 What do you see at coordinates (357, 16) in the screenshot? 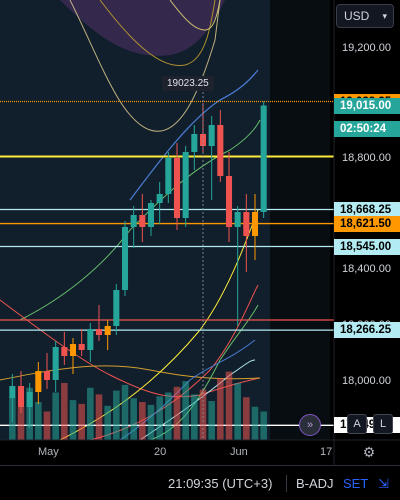
I see `currency-label: USD` at bounding box center [357, 16].